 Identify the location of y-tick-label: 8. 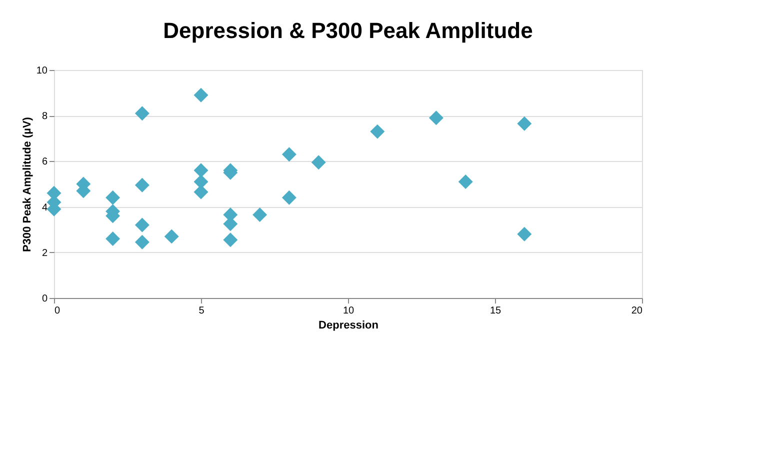
(45, 116).